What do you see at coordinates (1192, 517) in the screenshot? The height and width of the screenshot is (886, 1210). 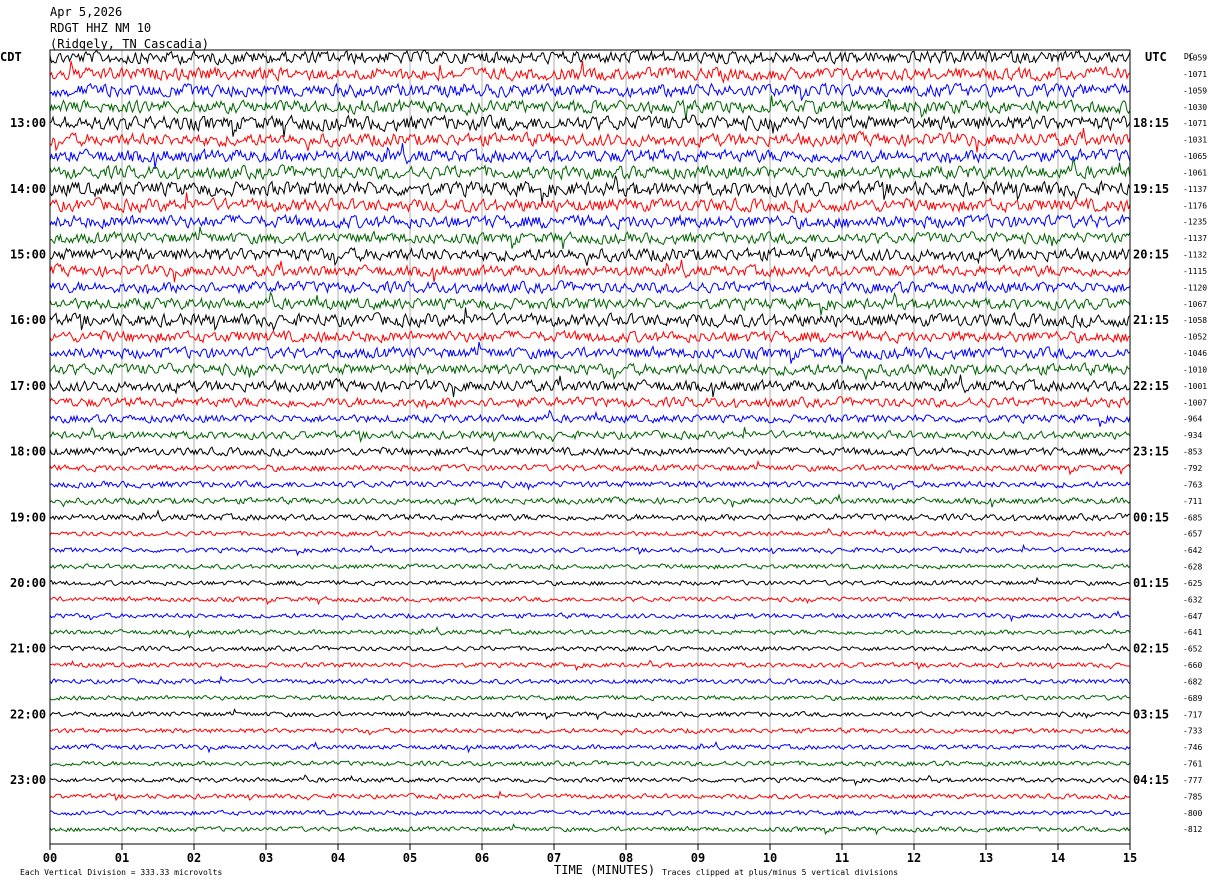 I see `dc-offset-label-28: -685` at bounding box center [1192, 517].